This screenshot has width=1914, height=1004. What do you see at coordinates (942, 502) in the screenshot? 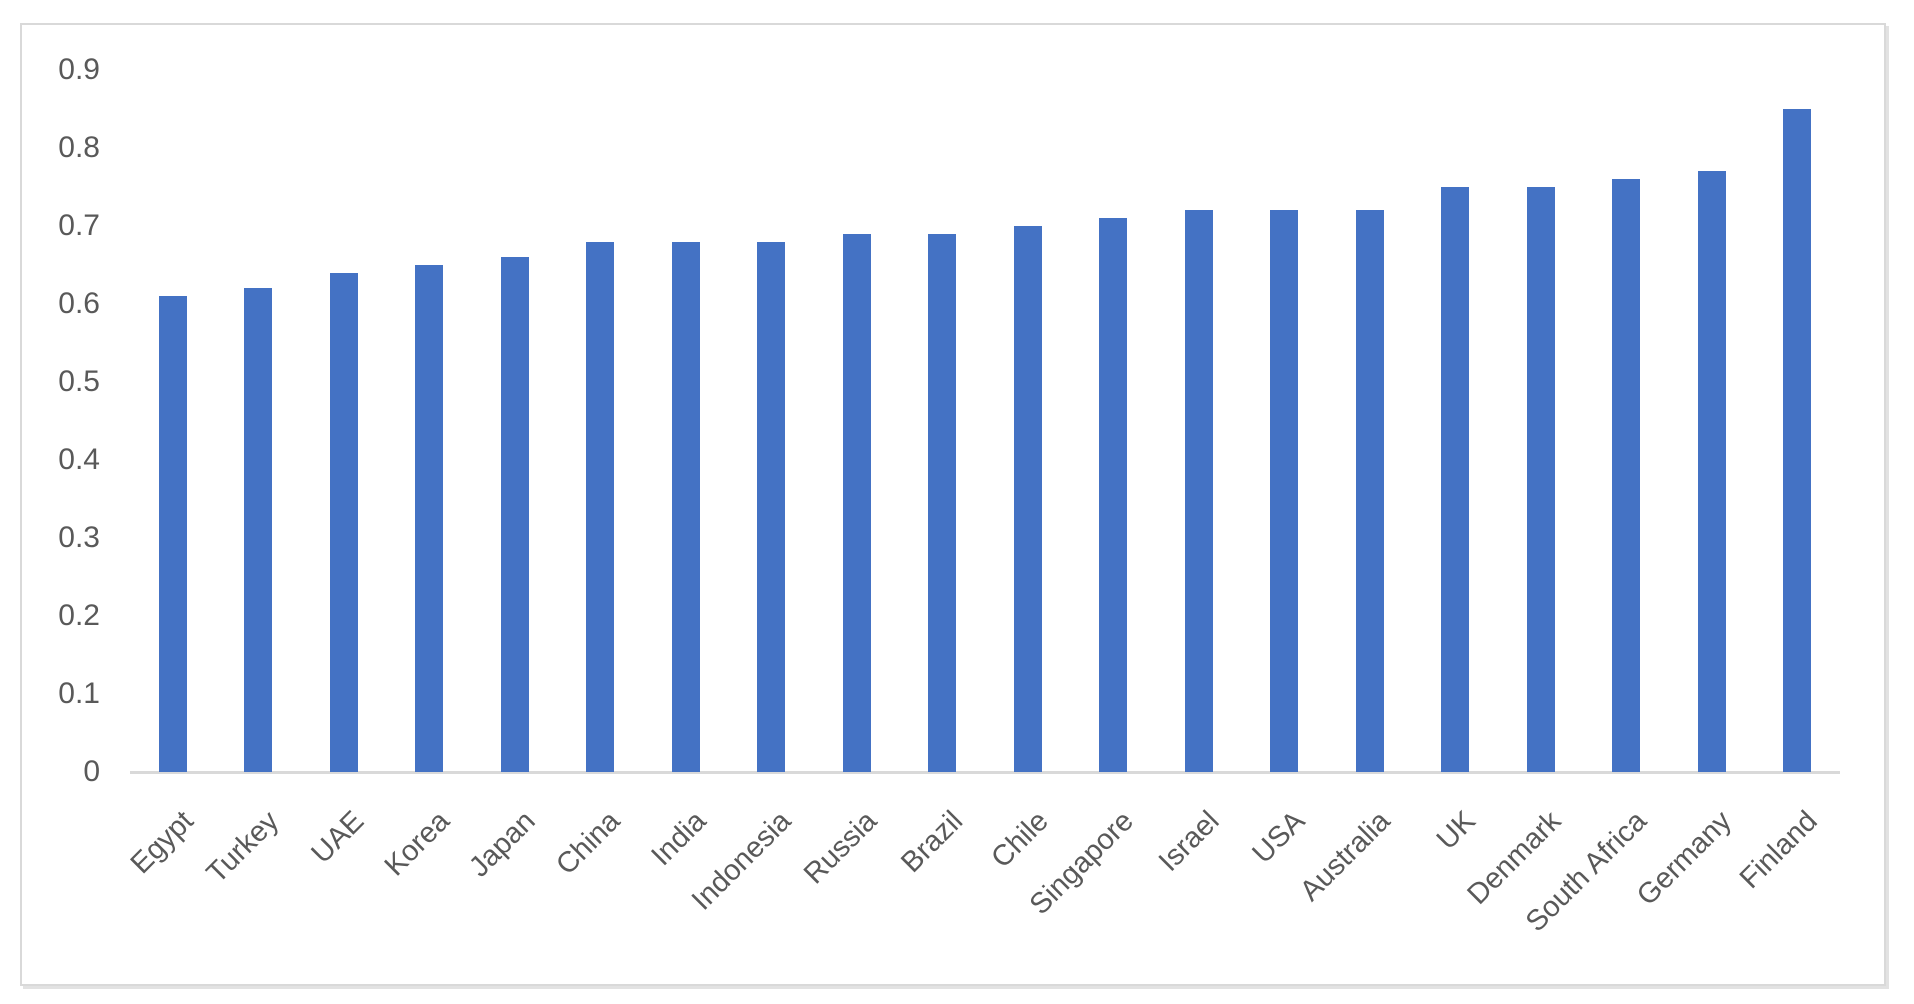
I see `bar-brazil` at bounding box center [942, 502].